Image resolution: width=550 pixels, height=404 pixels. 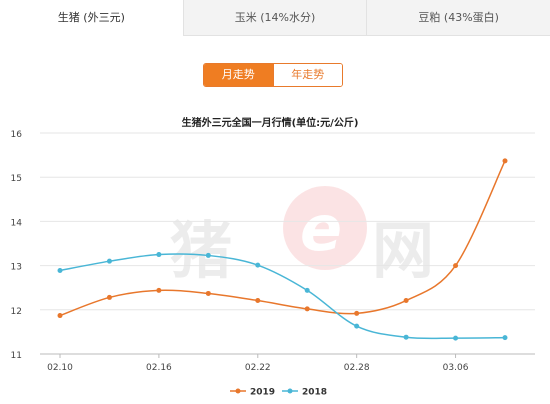 What do you see at coordinates (16, 179) in the screenshot?
I see `y-tick-label: 15` at bounding box center [16, 179].